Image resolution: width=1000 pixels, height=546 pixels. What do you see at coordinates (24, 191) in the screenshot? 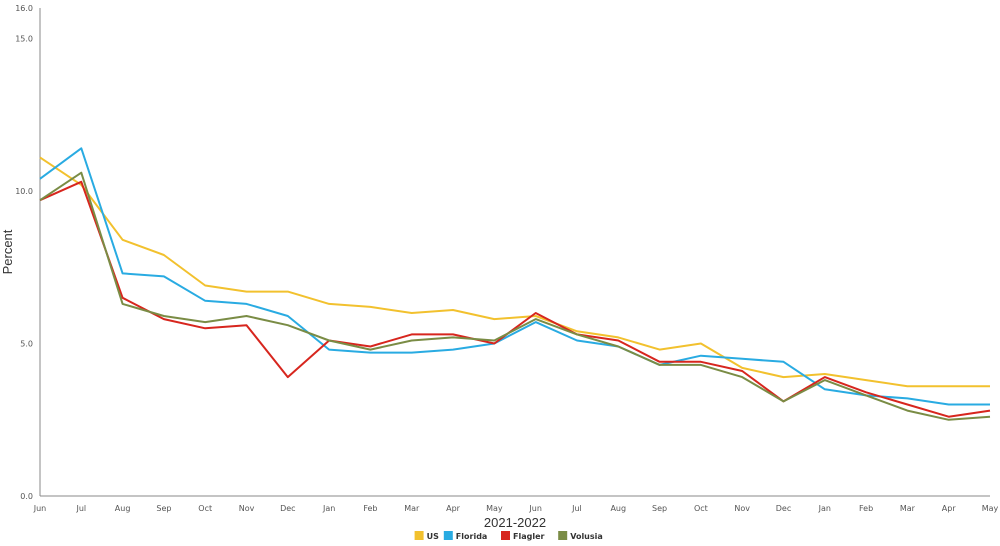
I see `y-tick-label: 10.0` at bounding box center [24, 191].